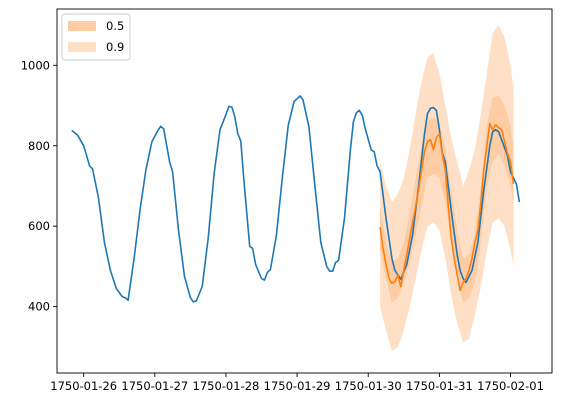  What do you see at coordinates (510, 386) in the screenshot?
I see `x-tick-label: 1750-02-01` at bounding box center [510, 386].